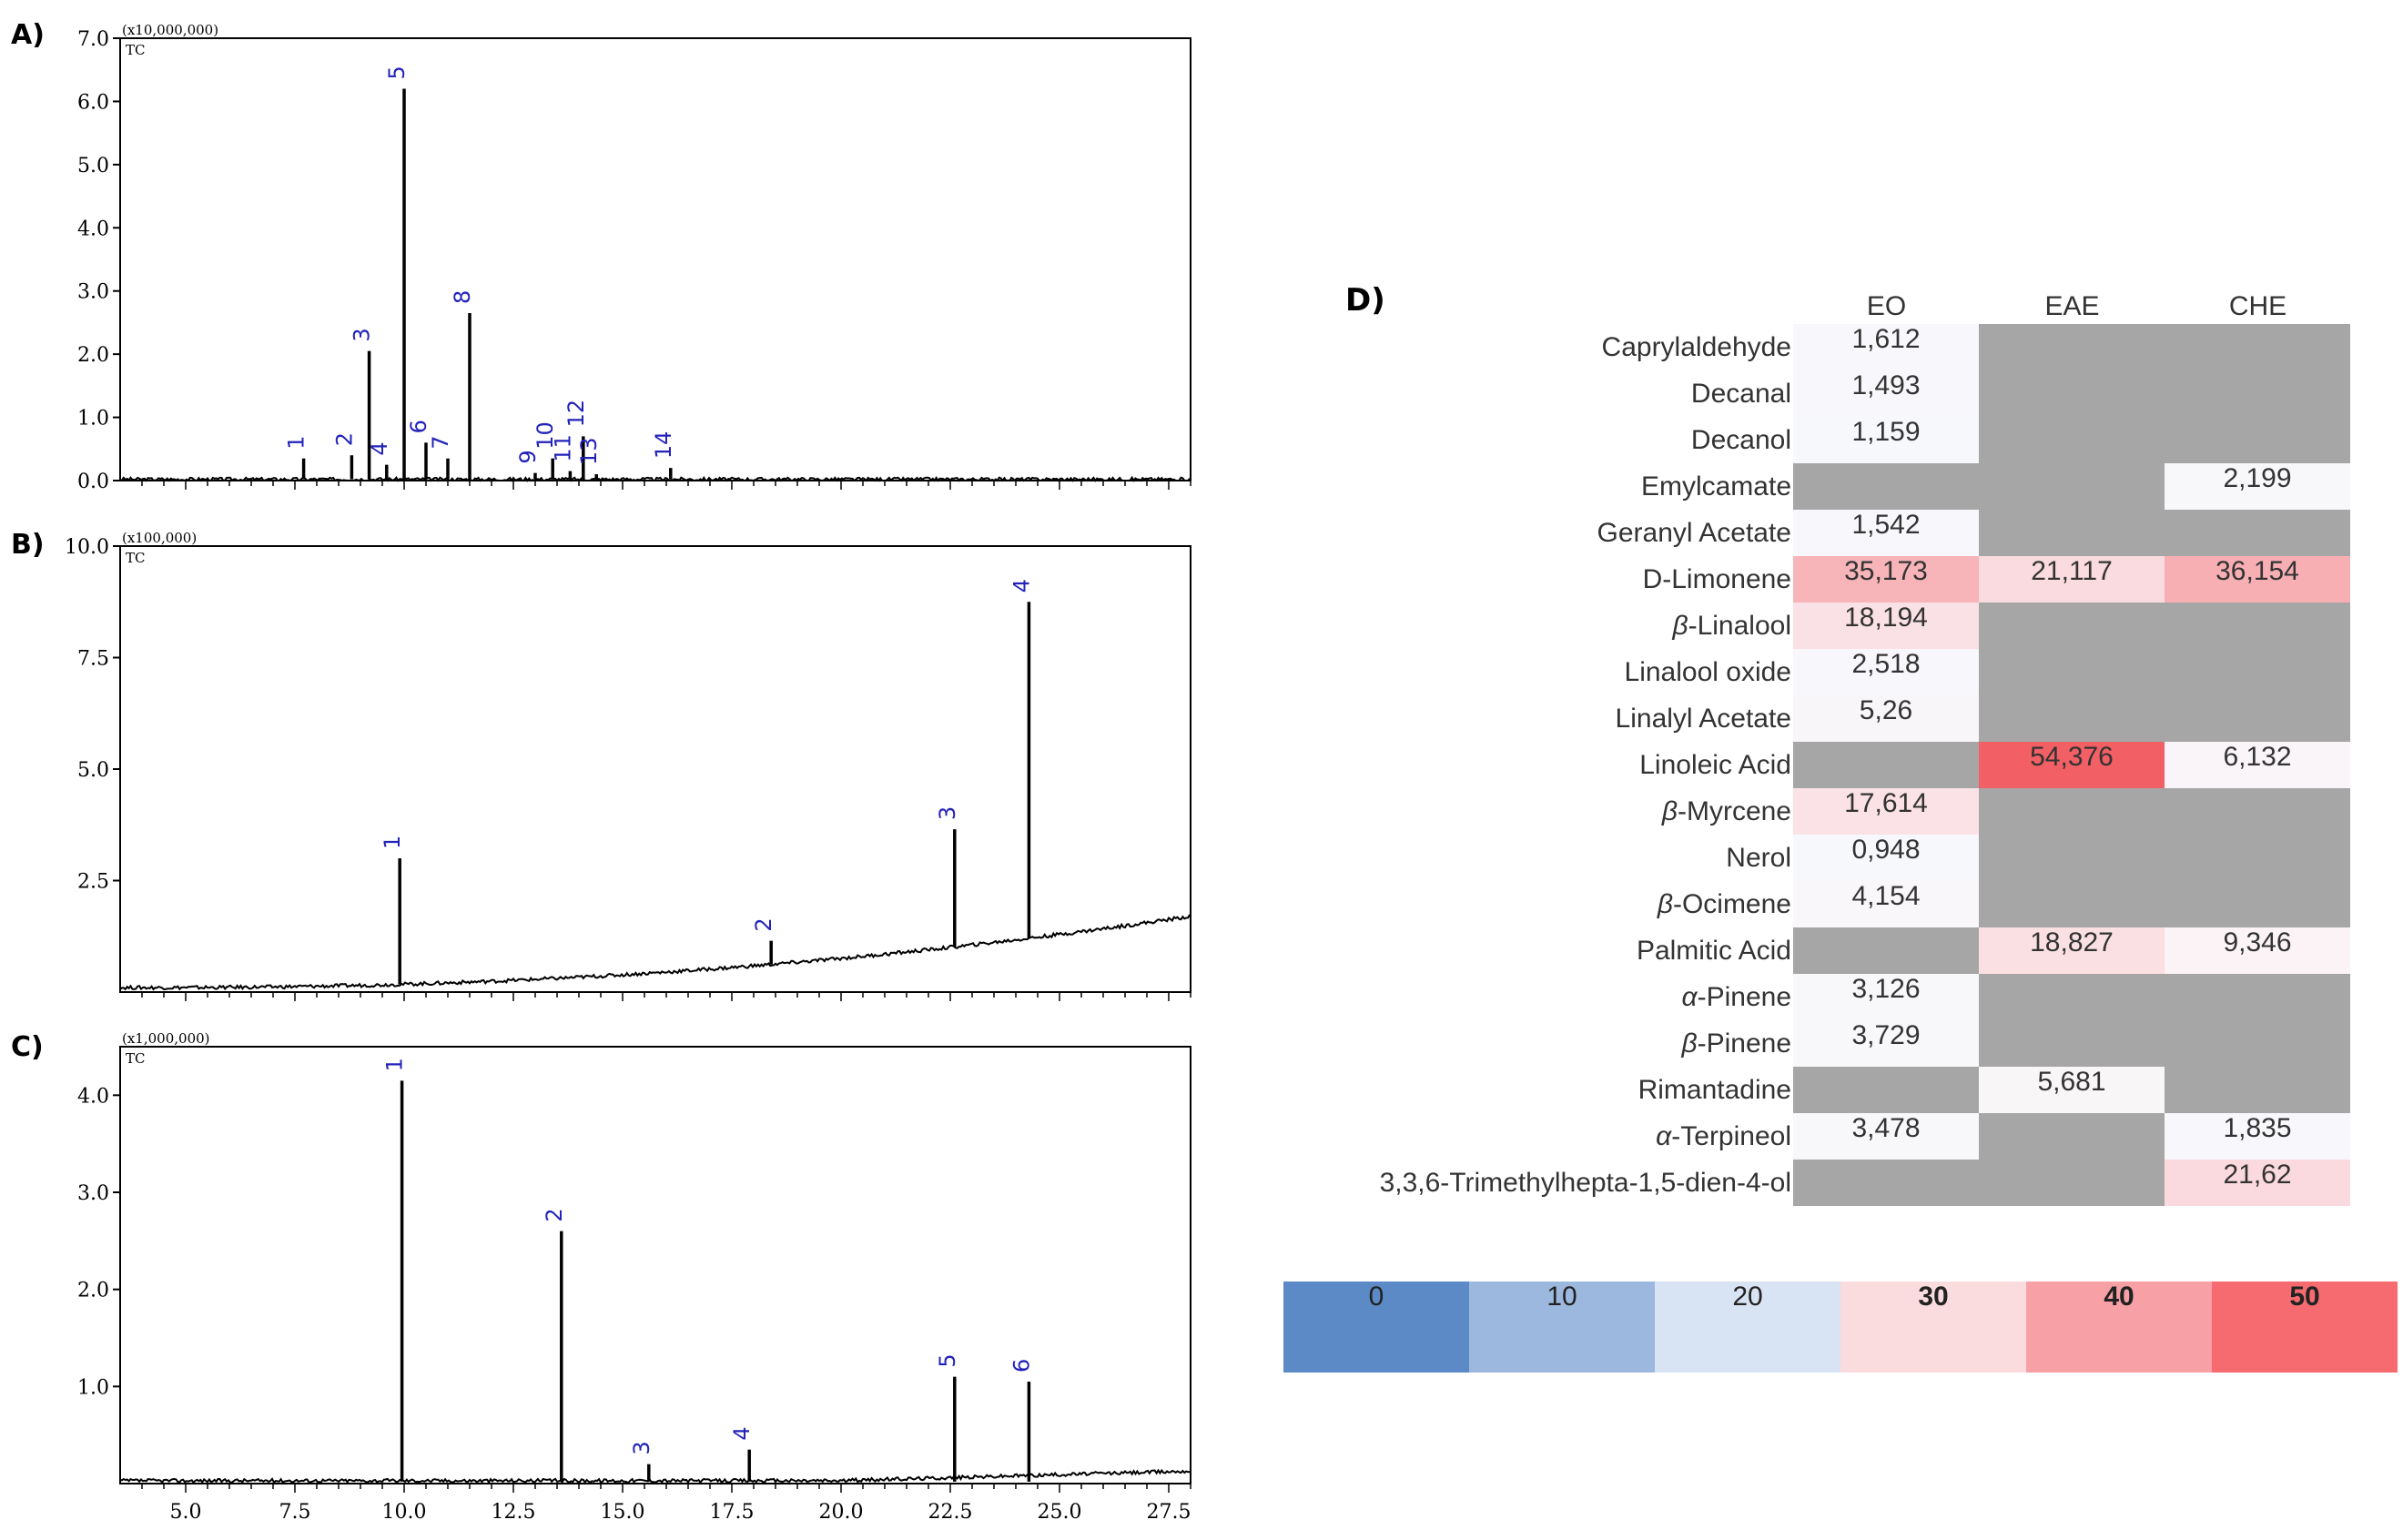  I want to click on row-label: Nerol, so click(1758, 858).